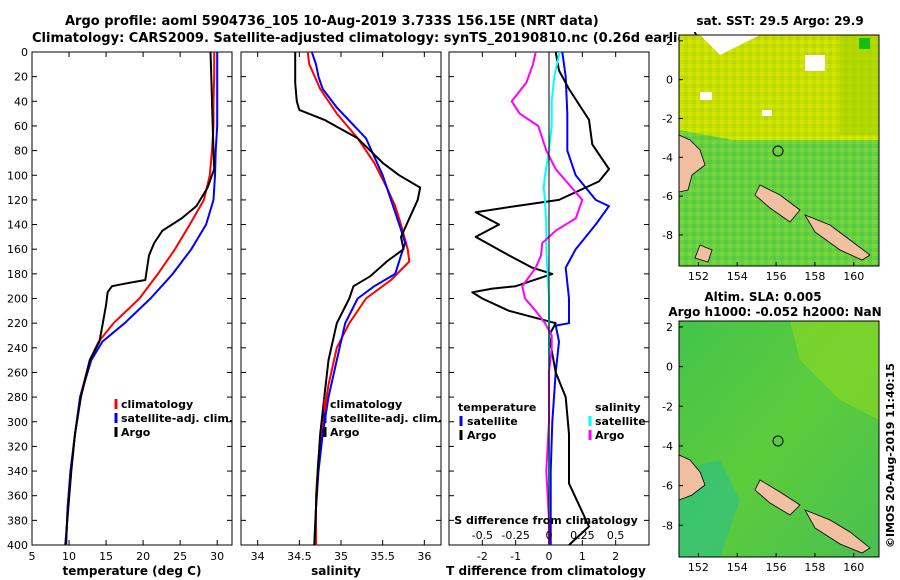 The image size is (900, 580). I want to click on s-difference-tick-label: 0.25, so click(582, 535).